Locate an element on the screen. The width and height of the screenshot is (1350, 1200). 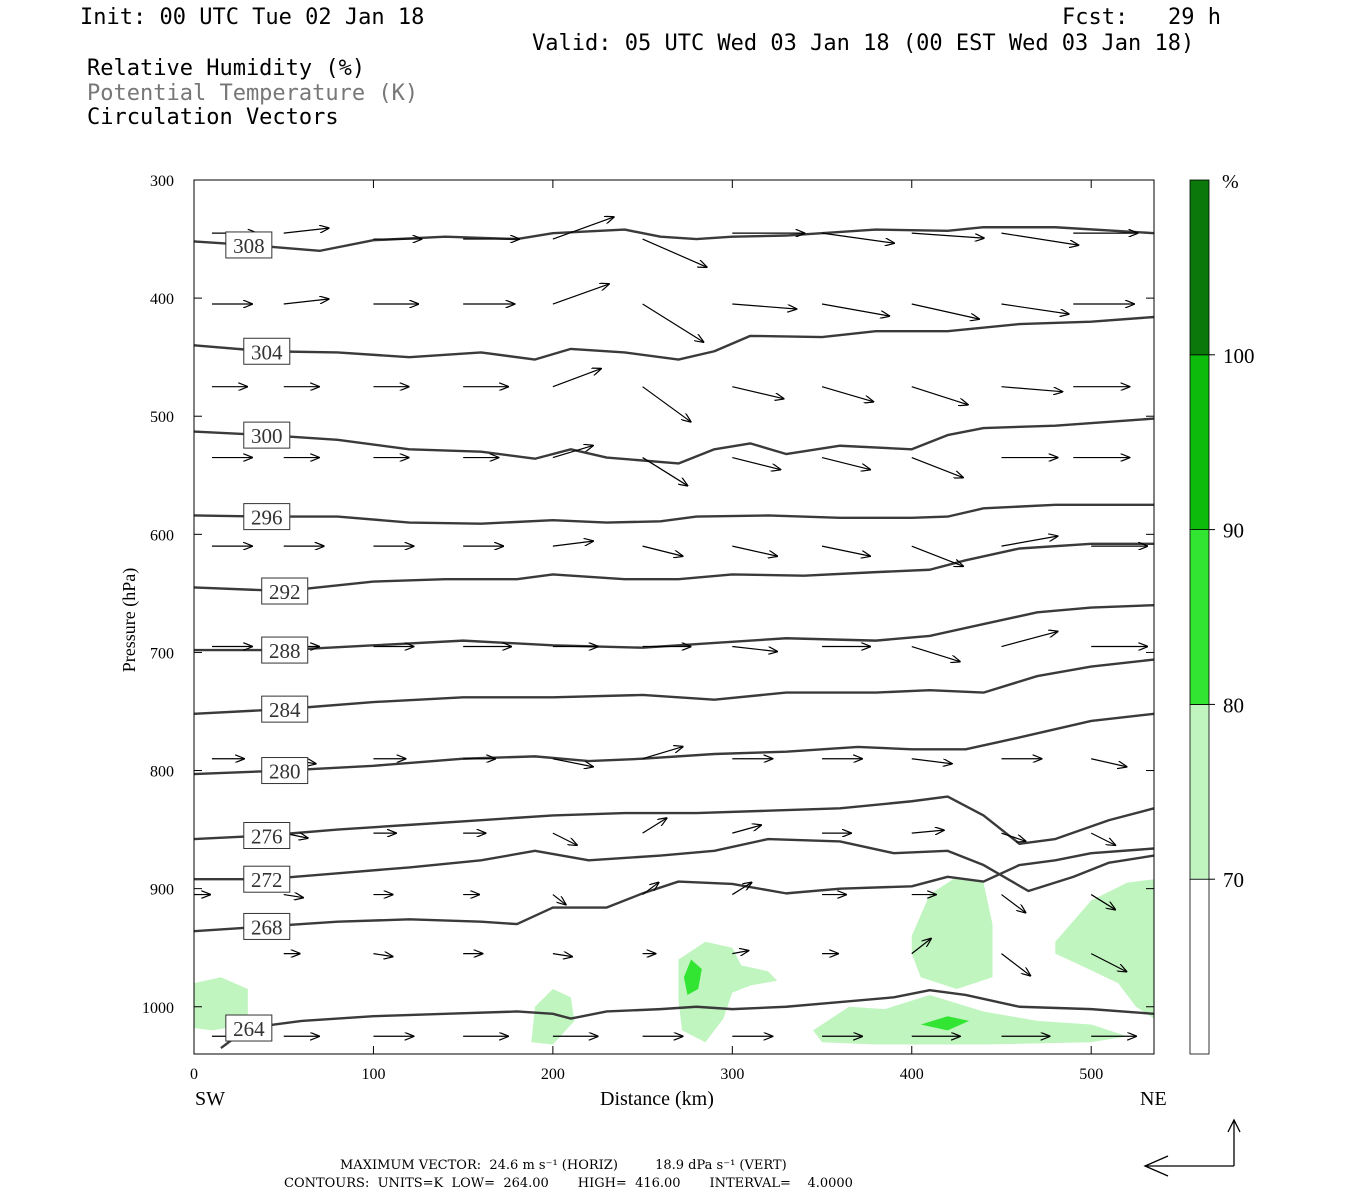
svg-text: 300 is located at coordinates (267, 436).